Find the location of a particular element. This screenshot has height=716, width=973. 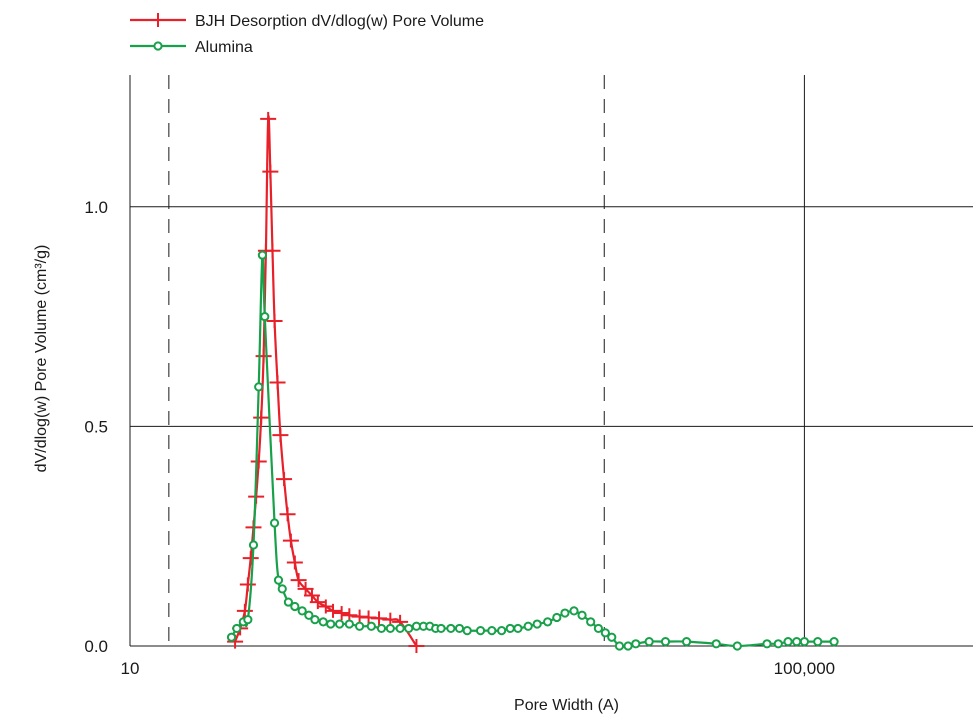

y-tick-label: 0.5 is located at coordinates (96, 426).